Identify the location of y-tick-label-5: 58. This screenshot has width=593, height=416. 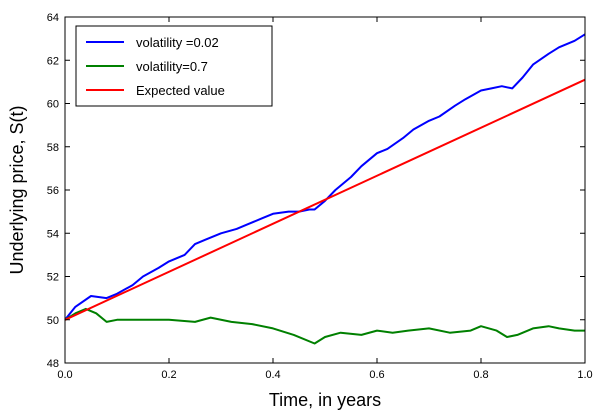
(53, 148).